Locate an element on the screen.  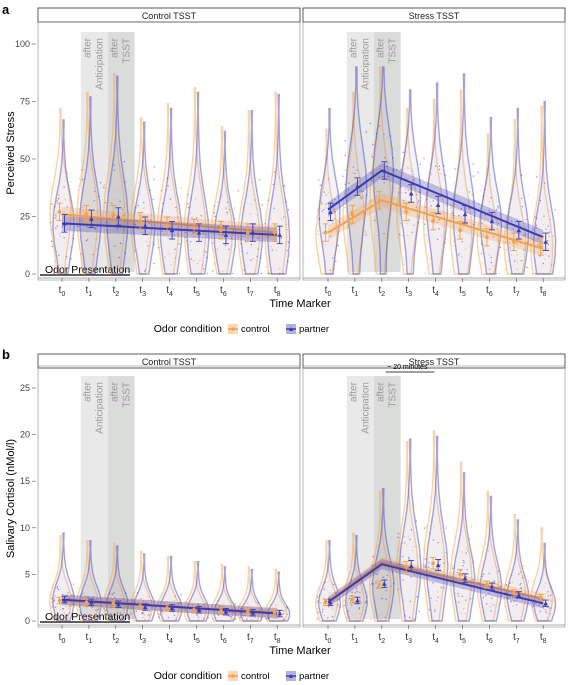
shade-label: after is located at coordinates (88, 391).